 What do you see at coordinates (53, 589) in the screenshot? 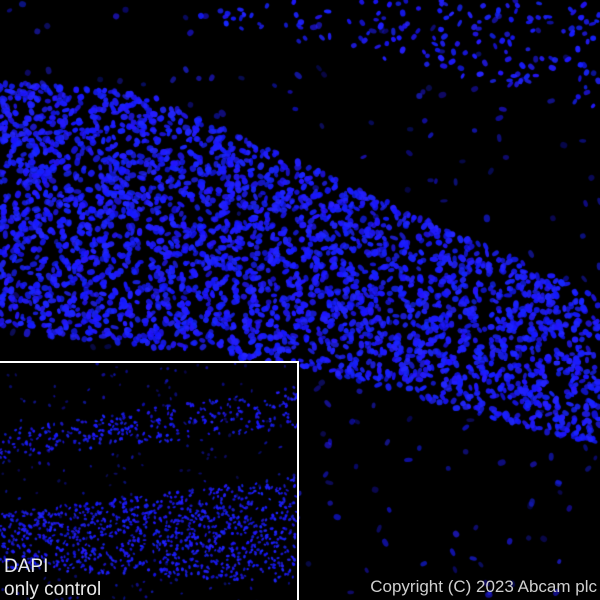
I see `inset-label-description: only control` at bounding box center [53, 589].